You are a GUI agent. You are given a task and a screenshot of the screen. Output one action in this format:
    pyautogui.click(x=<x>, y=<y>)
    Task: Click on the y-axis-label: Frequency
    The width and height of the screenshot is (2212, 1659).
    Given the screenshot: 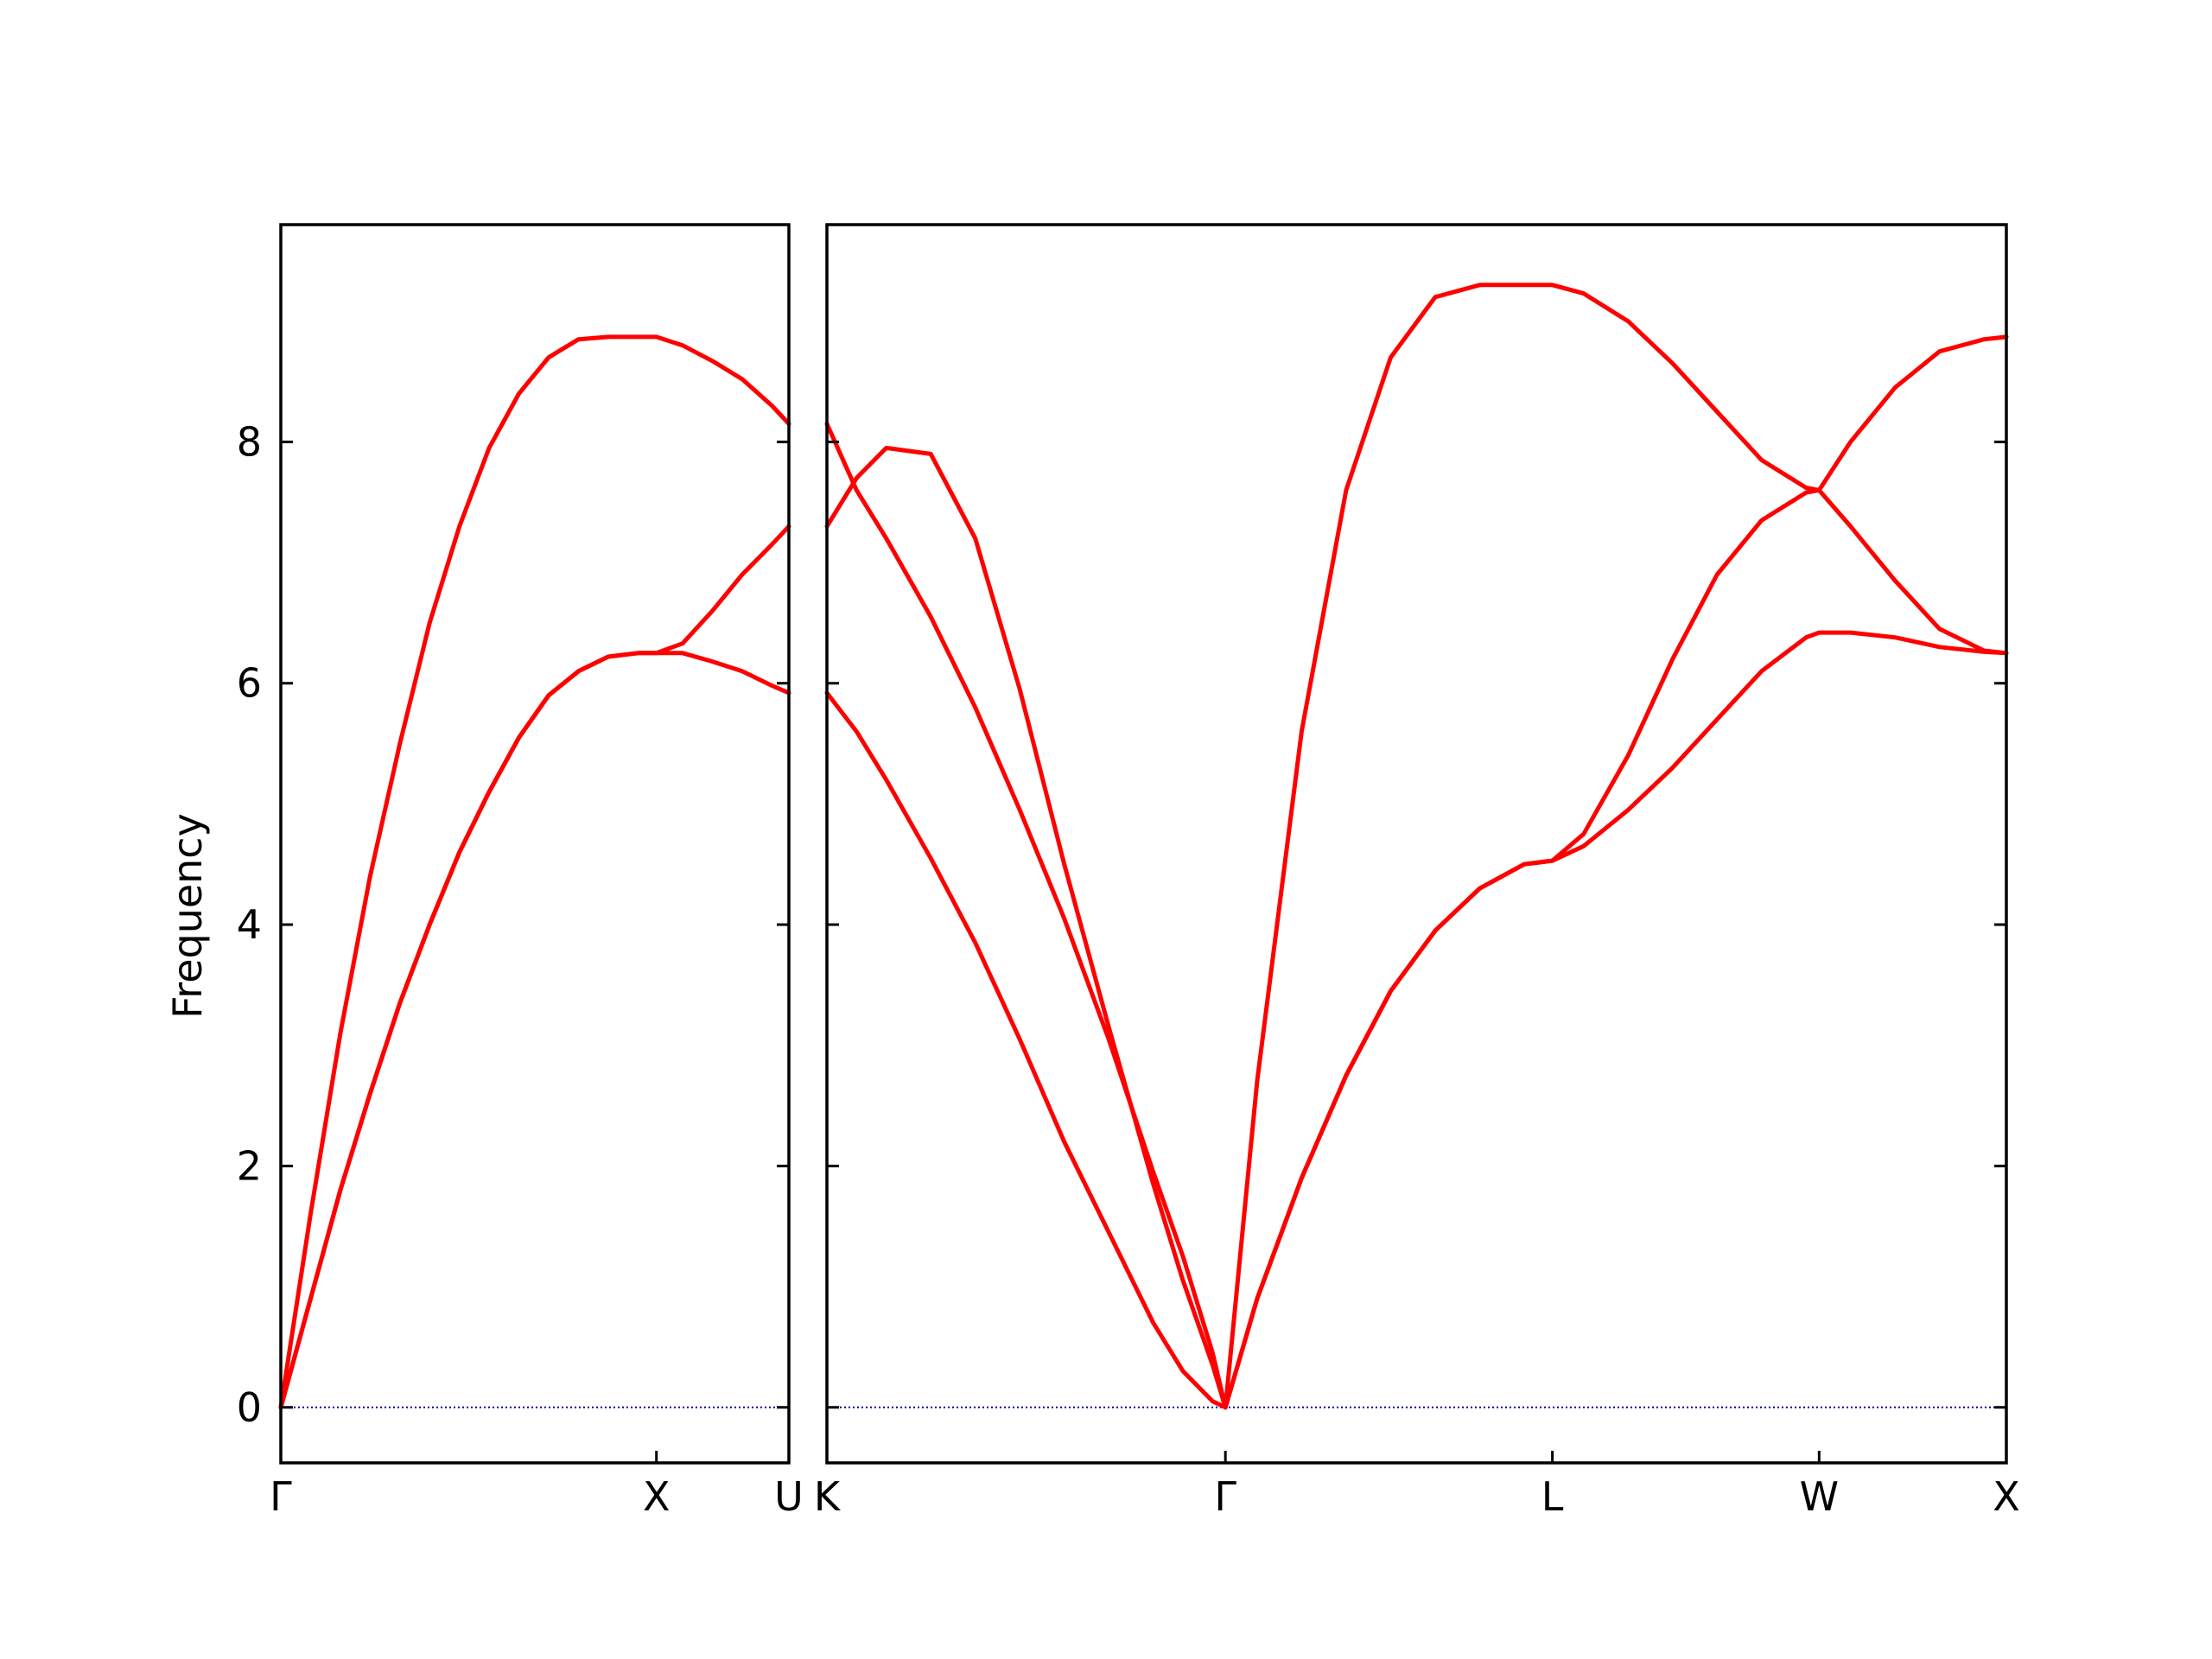 What is the action you would take?
    pyautogui.click(x=187, y=916)
    